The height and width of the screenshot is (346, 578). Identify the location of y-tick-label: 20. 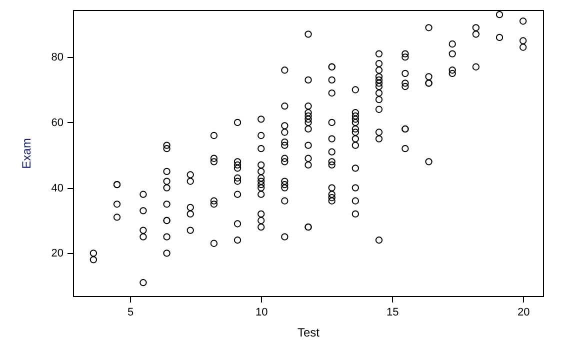
(57, 254).